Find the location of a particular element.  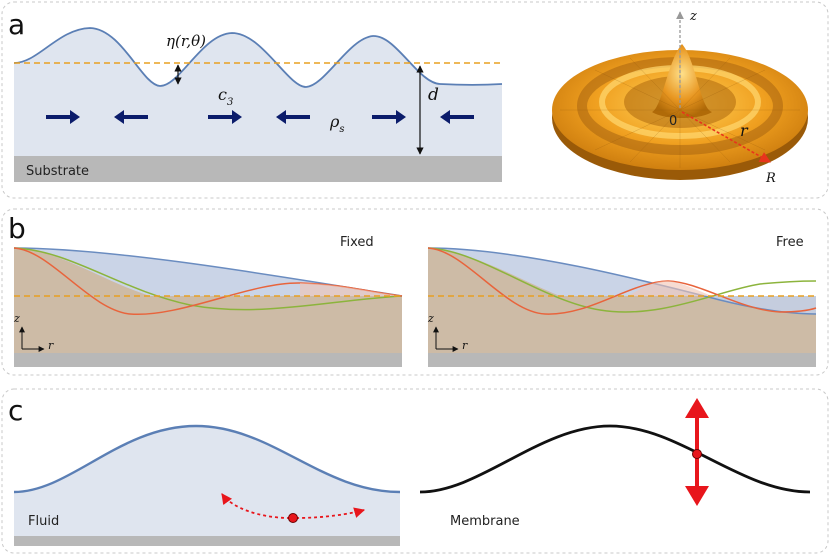

fluid-bump-layer is located at coordinates (207, 481).